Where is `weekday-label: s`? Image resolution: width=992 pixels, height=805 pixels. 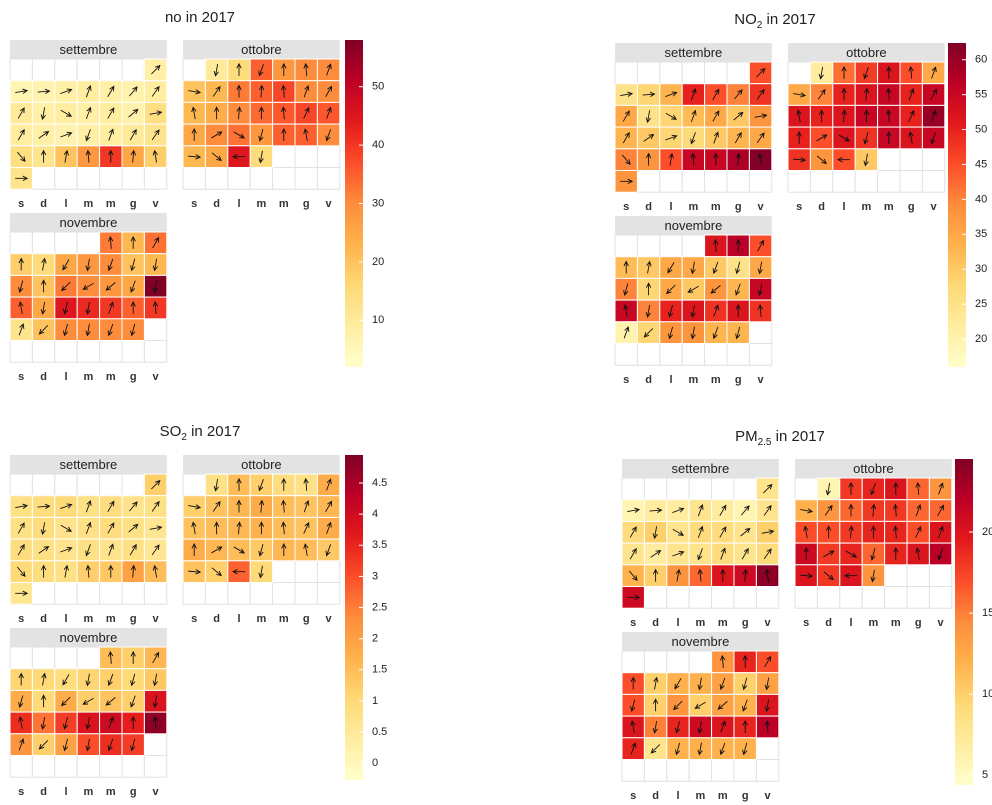 weekday-label: s is located at coordinates (21, 204).